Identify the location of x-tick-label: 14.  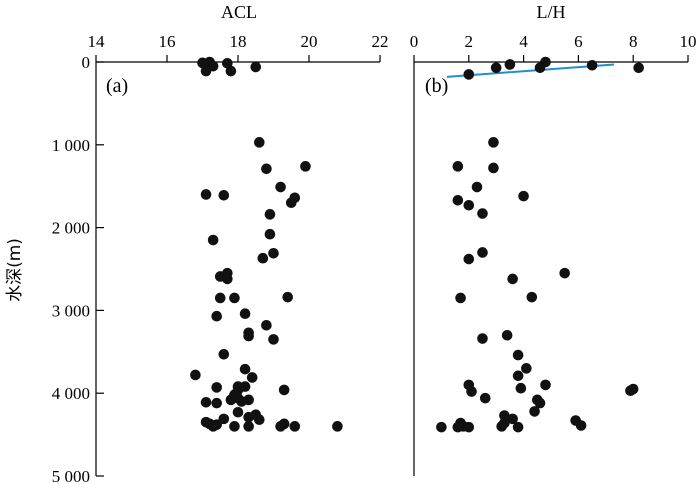
(97, 41).